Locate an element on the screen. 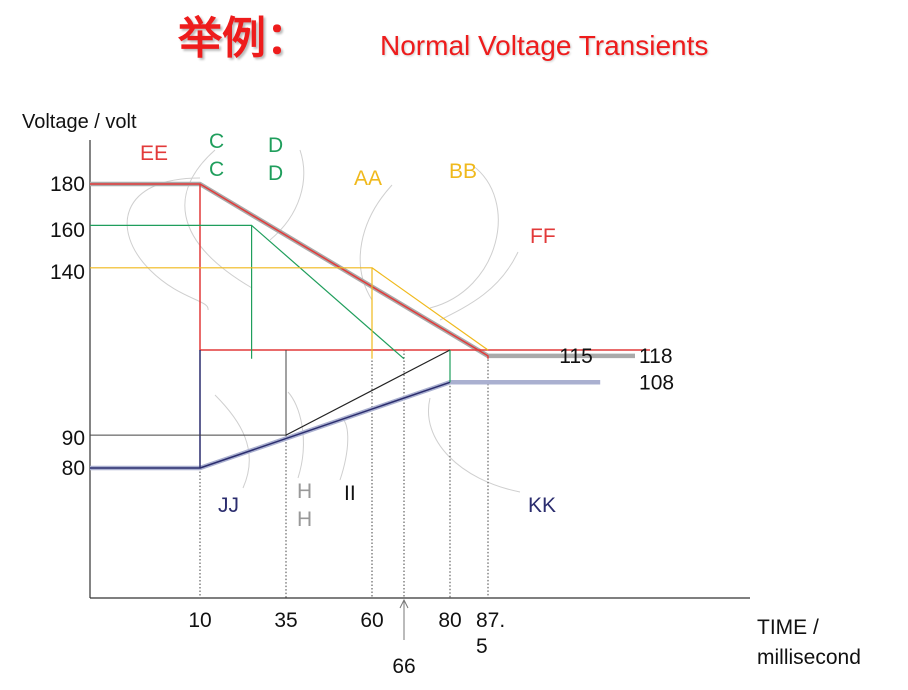 The width and height of the screenshot is (908, 690). callout-label: KK is located at coordinates (542, 505).